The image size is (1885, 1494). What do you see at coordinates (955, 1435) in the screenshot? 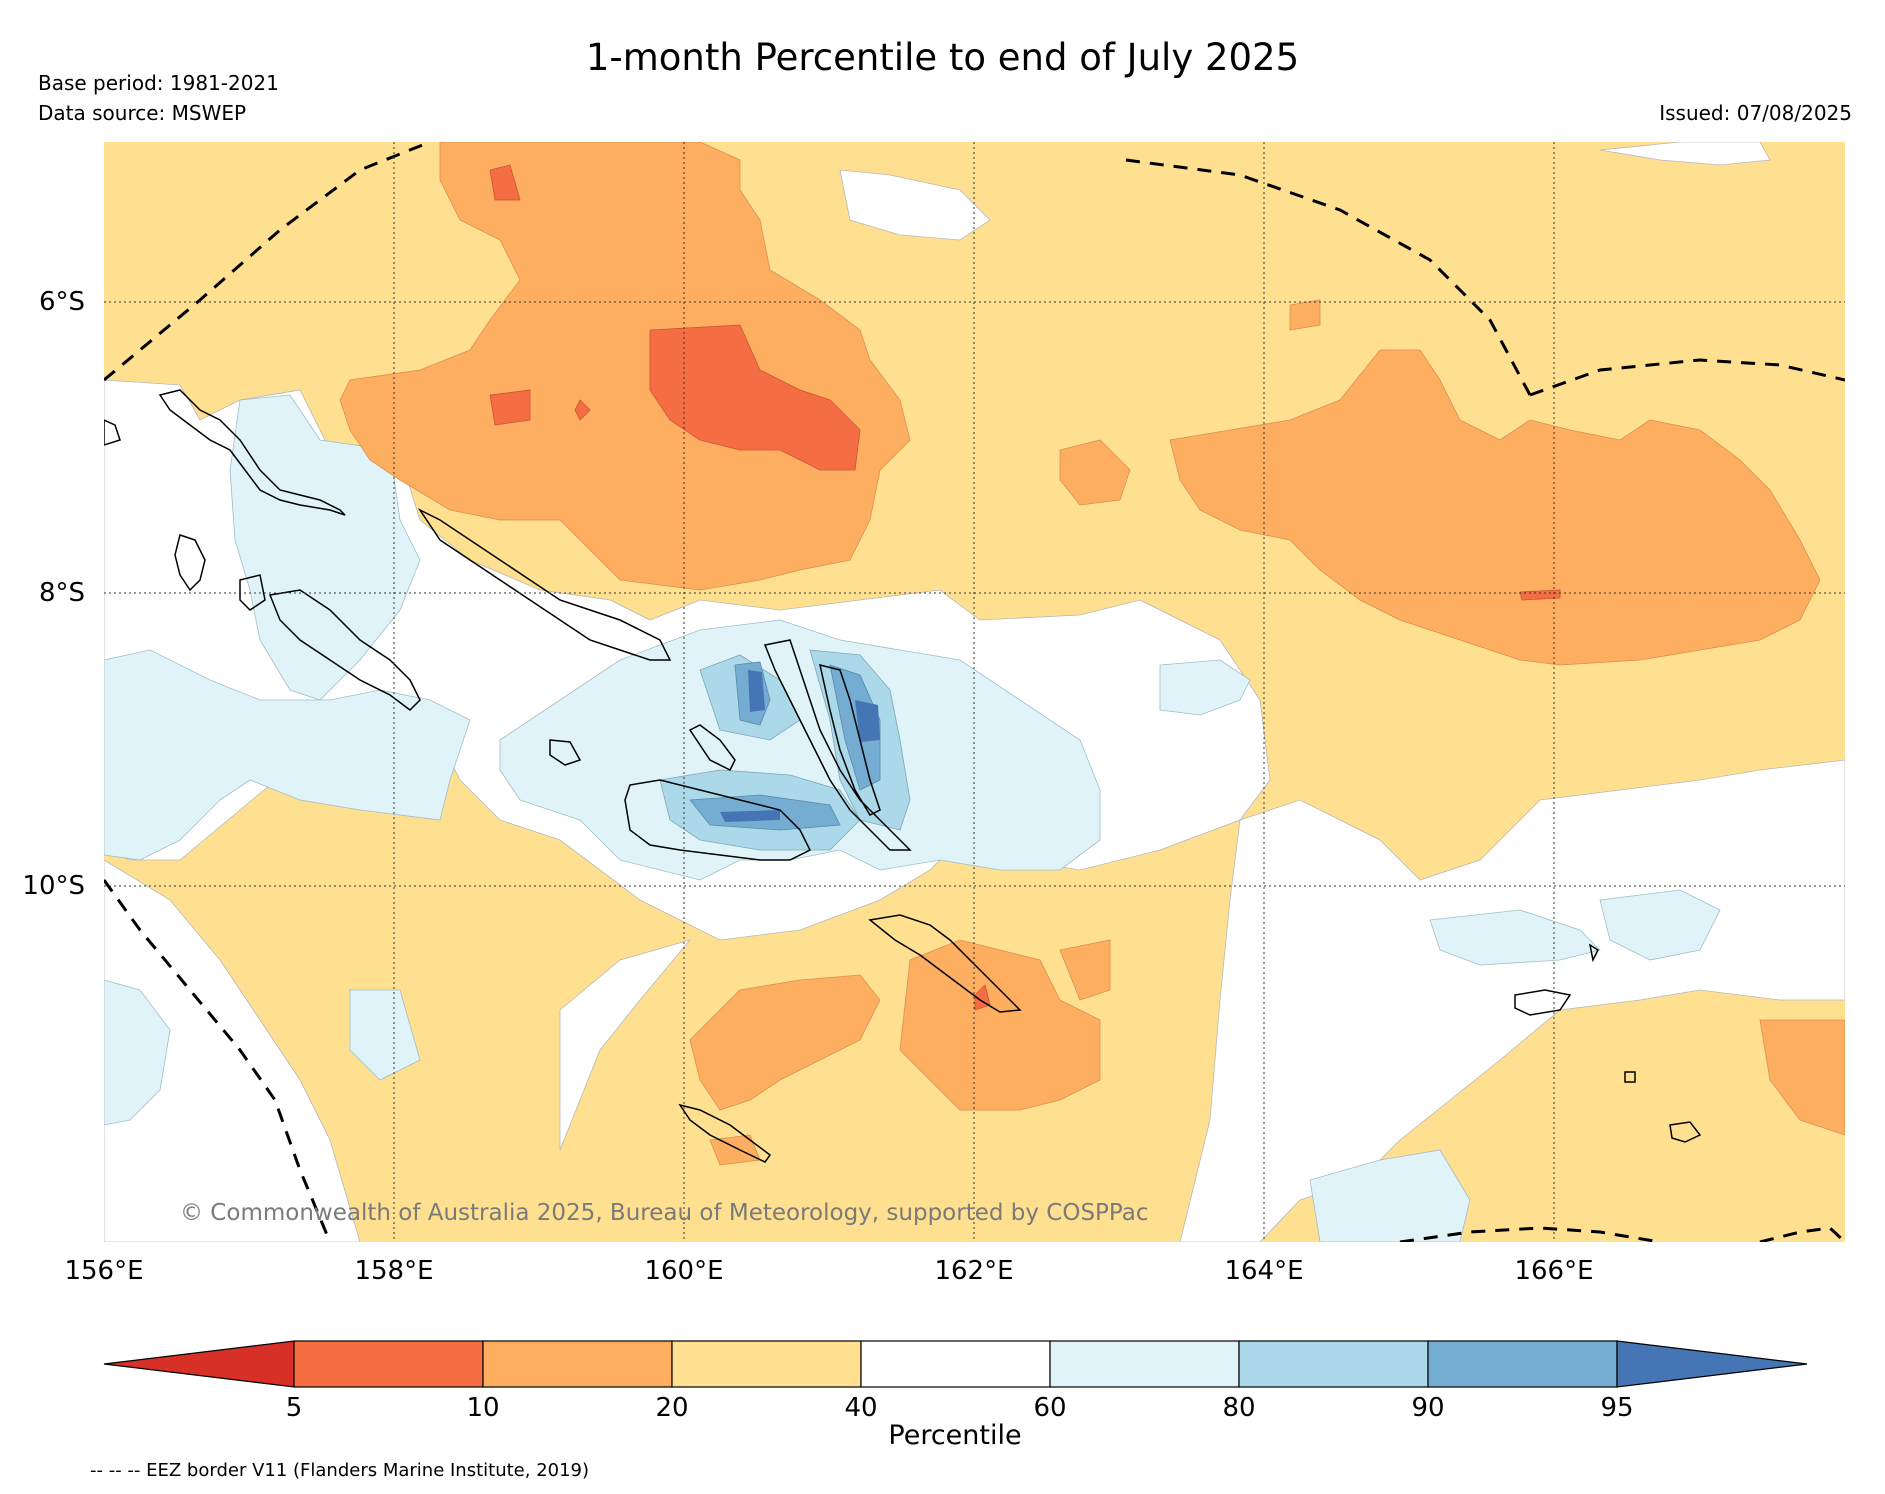
I see `colorbar-label: Percentile` at bounding box center [955, 1435].